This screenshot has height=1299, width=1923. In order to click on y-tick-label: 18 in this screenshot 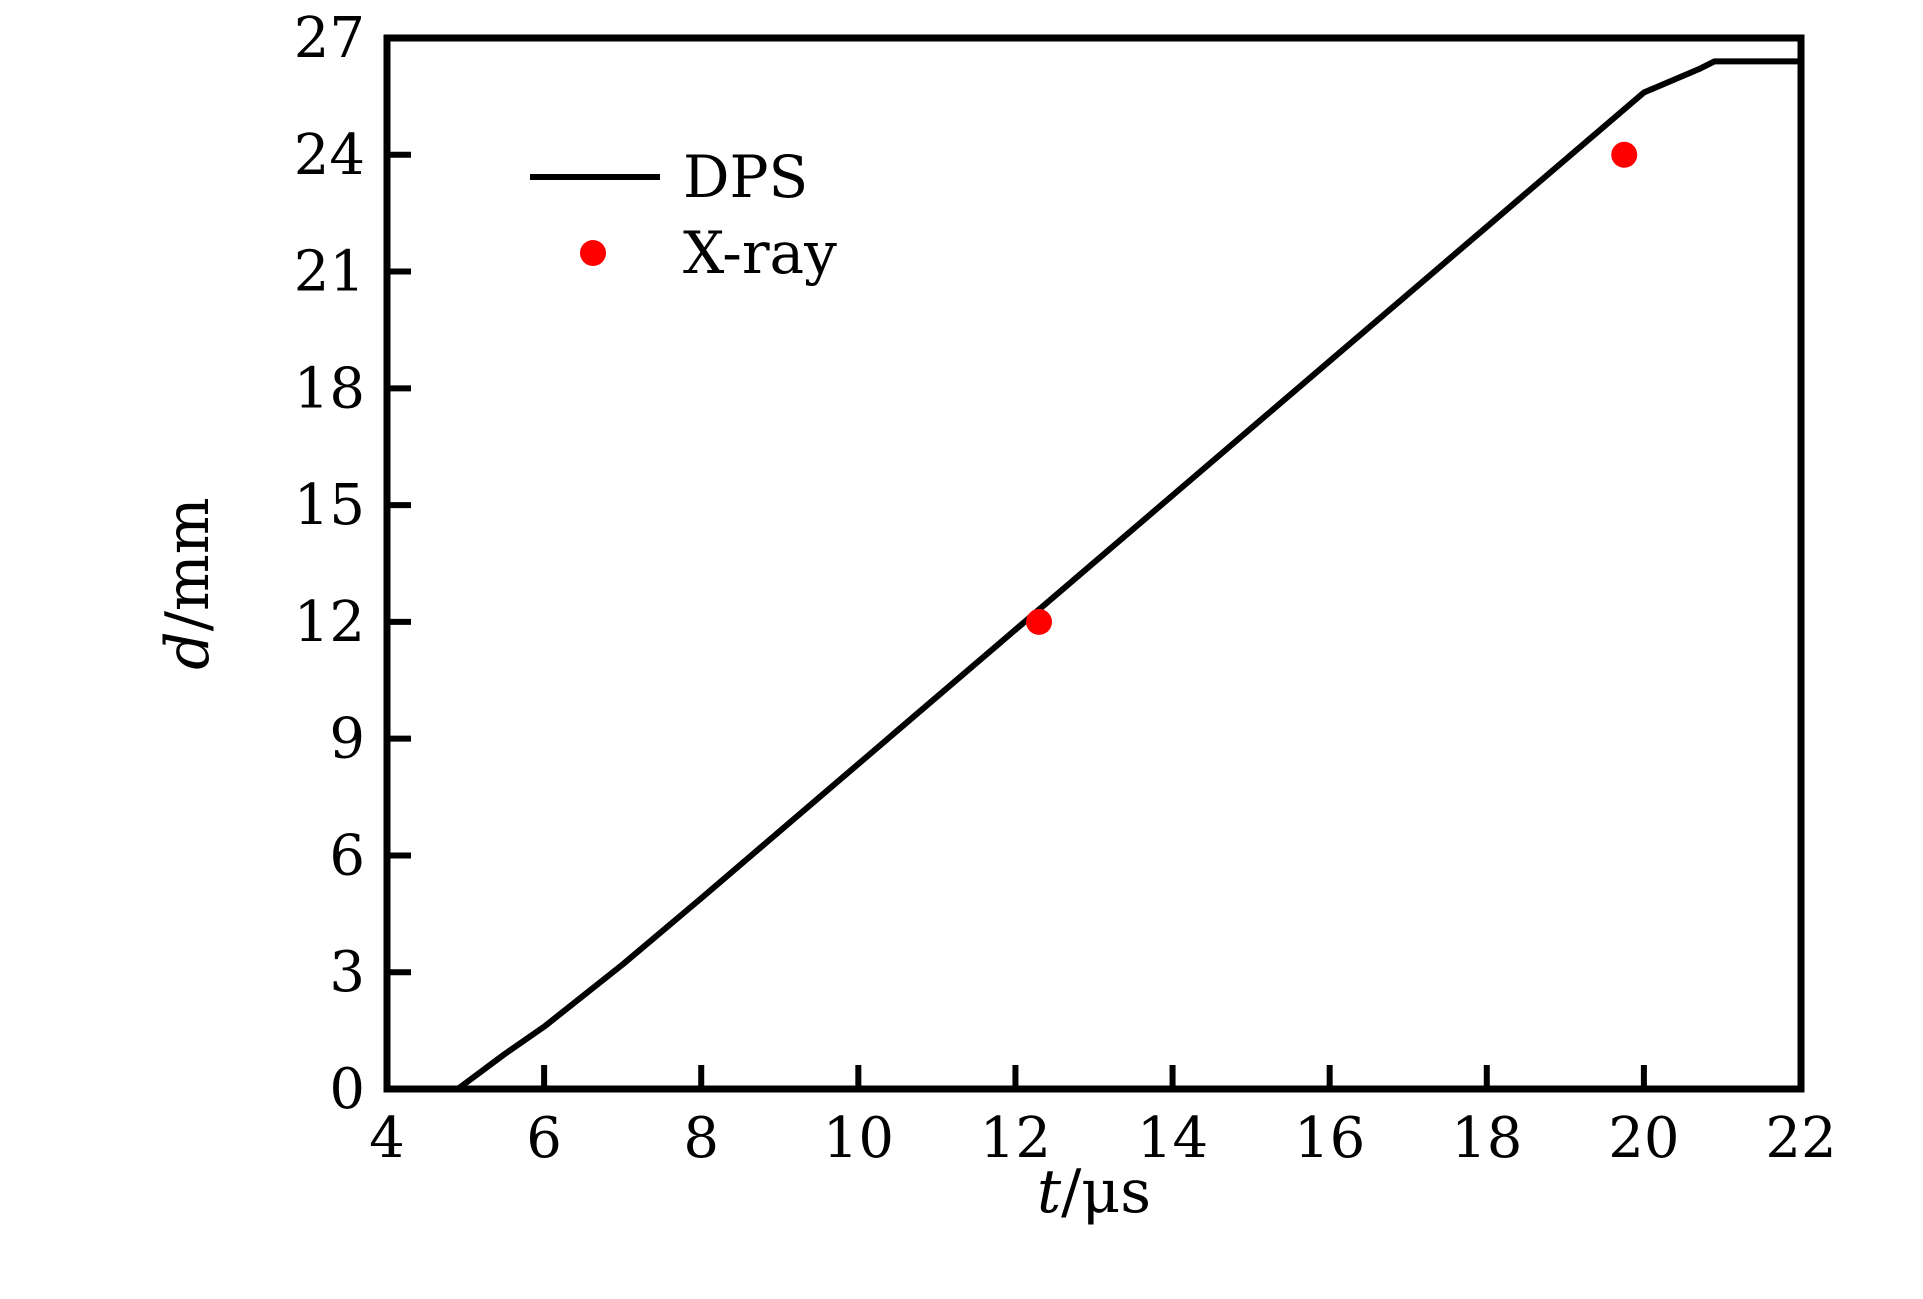, I will do `click(329, 388)`.